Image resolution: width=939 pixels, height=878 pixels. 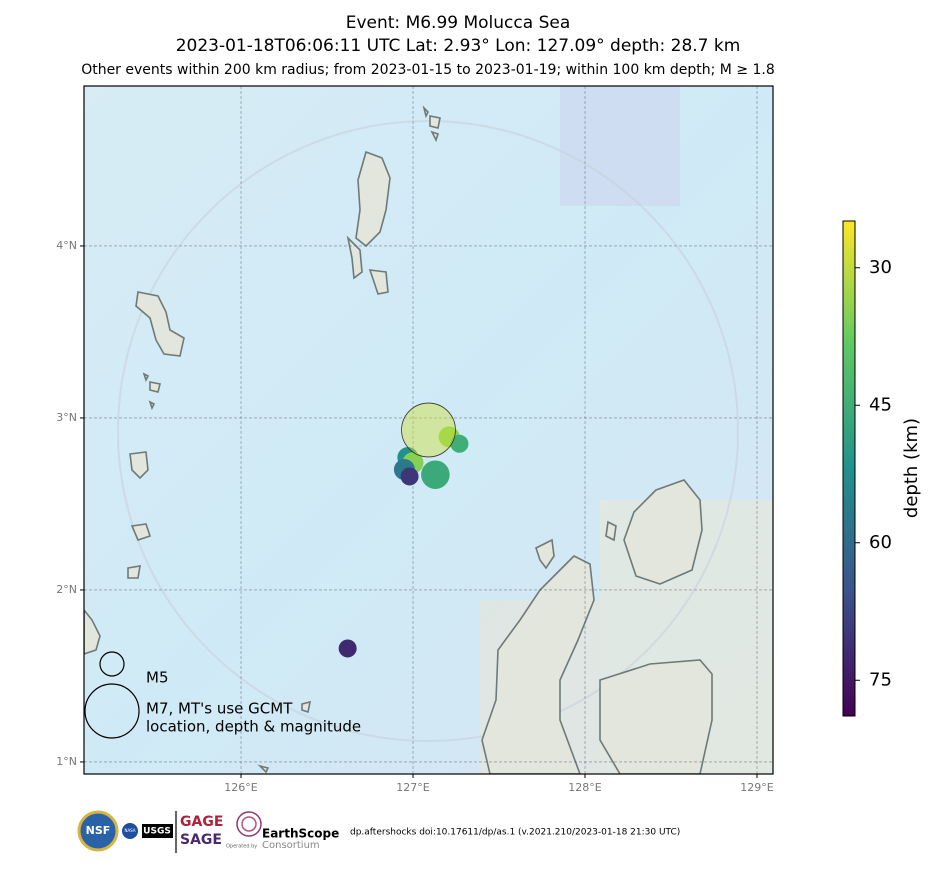 What do you see at coordinates (458, 23) in the screenshot?
I see `title: Event: M6.99 Molucca Sea` at bounding box center [458, 23].